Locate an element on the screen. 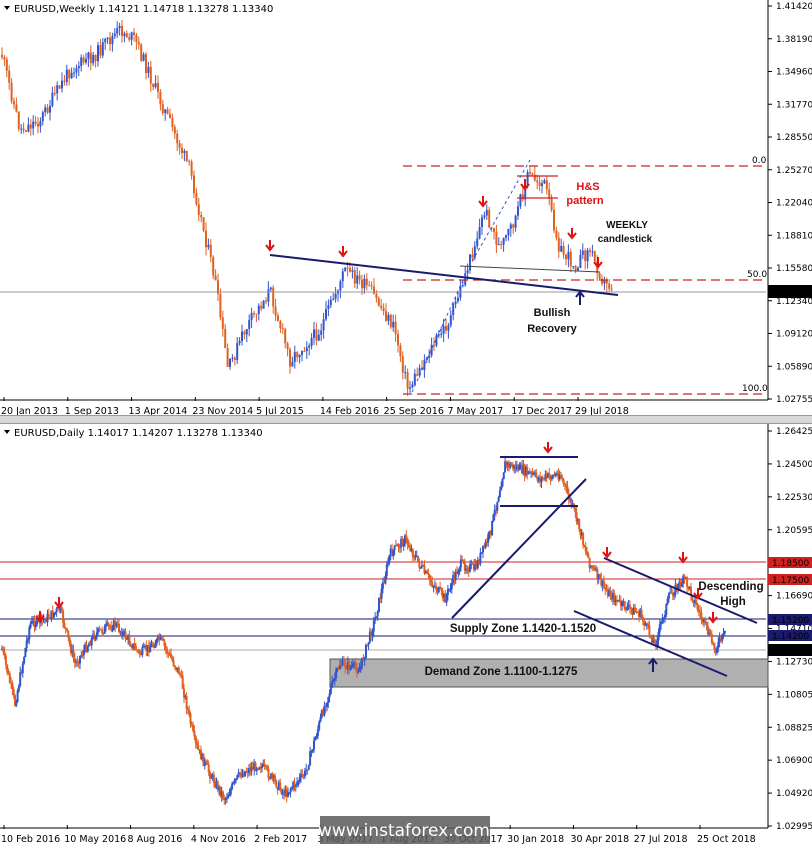  hs-label: H&S pattern is located at coordinates (585, 194).